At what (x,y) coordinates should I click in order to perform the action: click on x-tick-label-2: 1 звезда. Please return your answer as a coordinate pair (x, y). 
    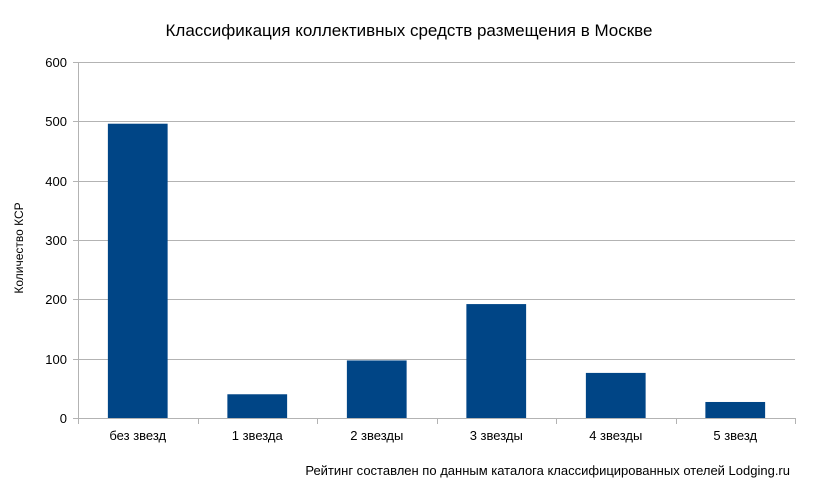
    Looking at the image, I should click on (258, 435).